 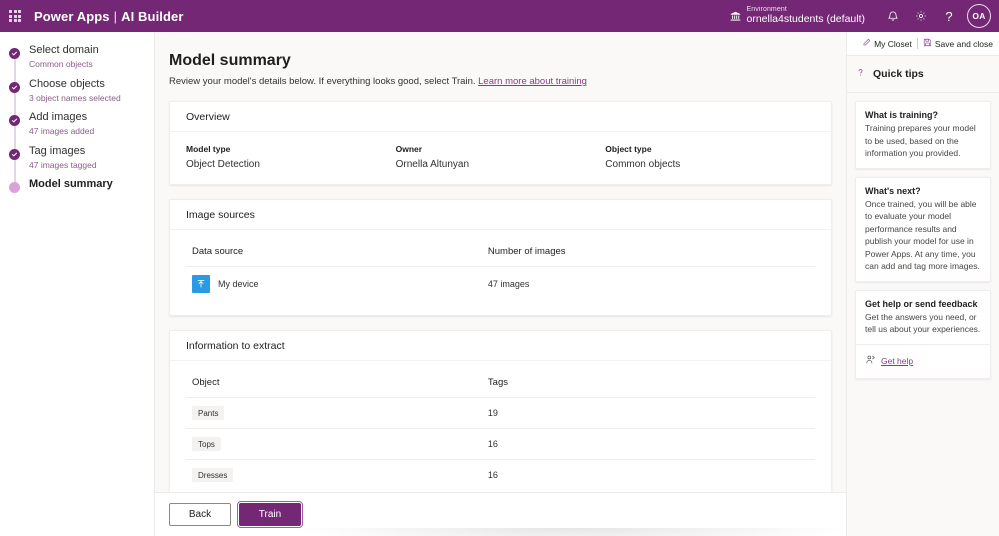 I want to click on tip-footer: Get help, so click(x=923, y=356).